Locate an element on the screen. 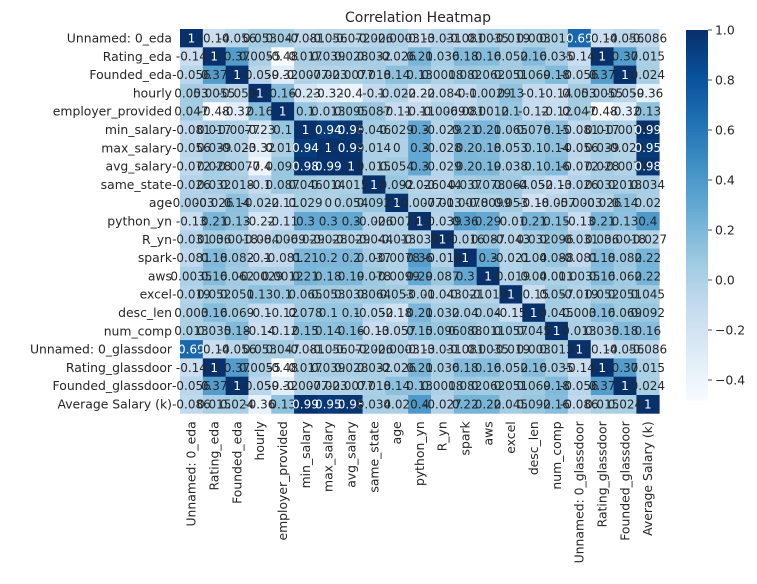 This screenshot has height=584, width=757. y-tick-label: spark is located at coordinates (155, 257).